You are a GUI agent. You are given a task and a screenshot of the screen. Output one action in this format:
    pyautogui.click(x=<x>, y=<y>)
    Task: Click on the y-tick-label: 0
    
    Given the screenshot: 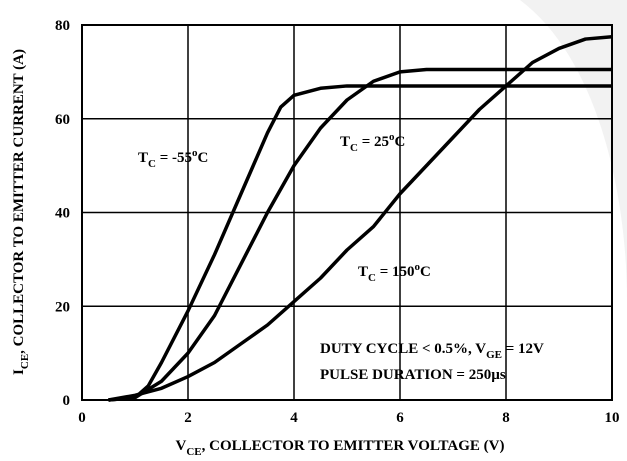 What is the action you would take?
    pyautogui.click(x=67, y=401)
    